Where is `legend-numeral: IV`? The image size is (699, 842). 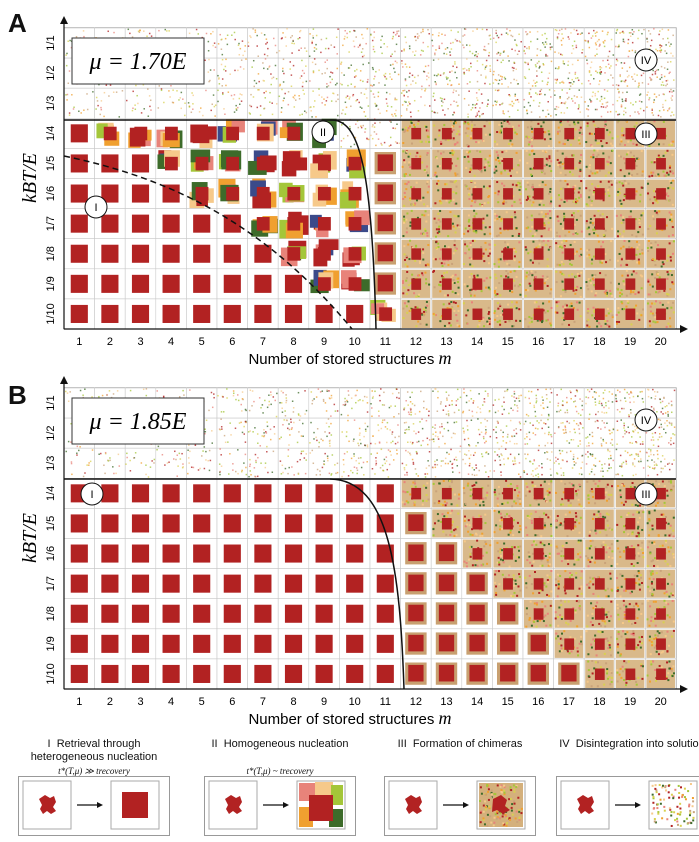 legend-numeral: IV is located at coordinates (564, 744).